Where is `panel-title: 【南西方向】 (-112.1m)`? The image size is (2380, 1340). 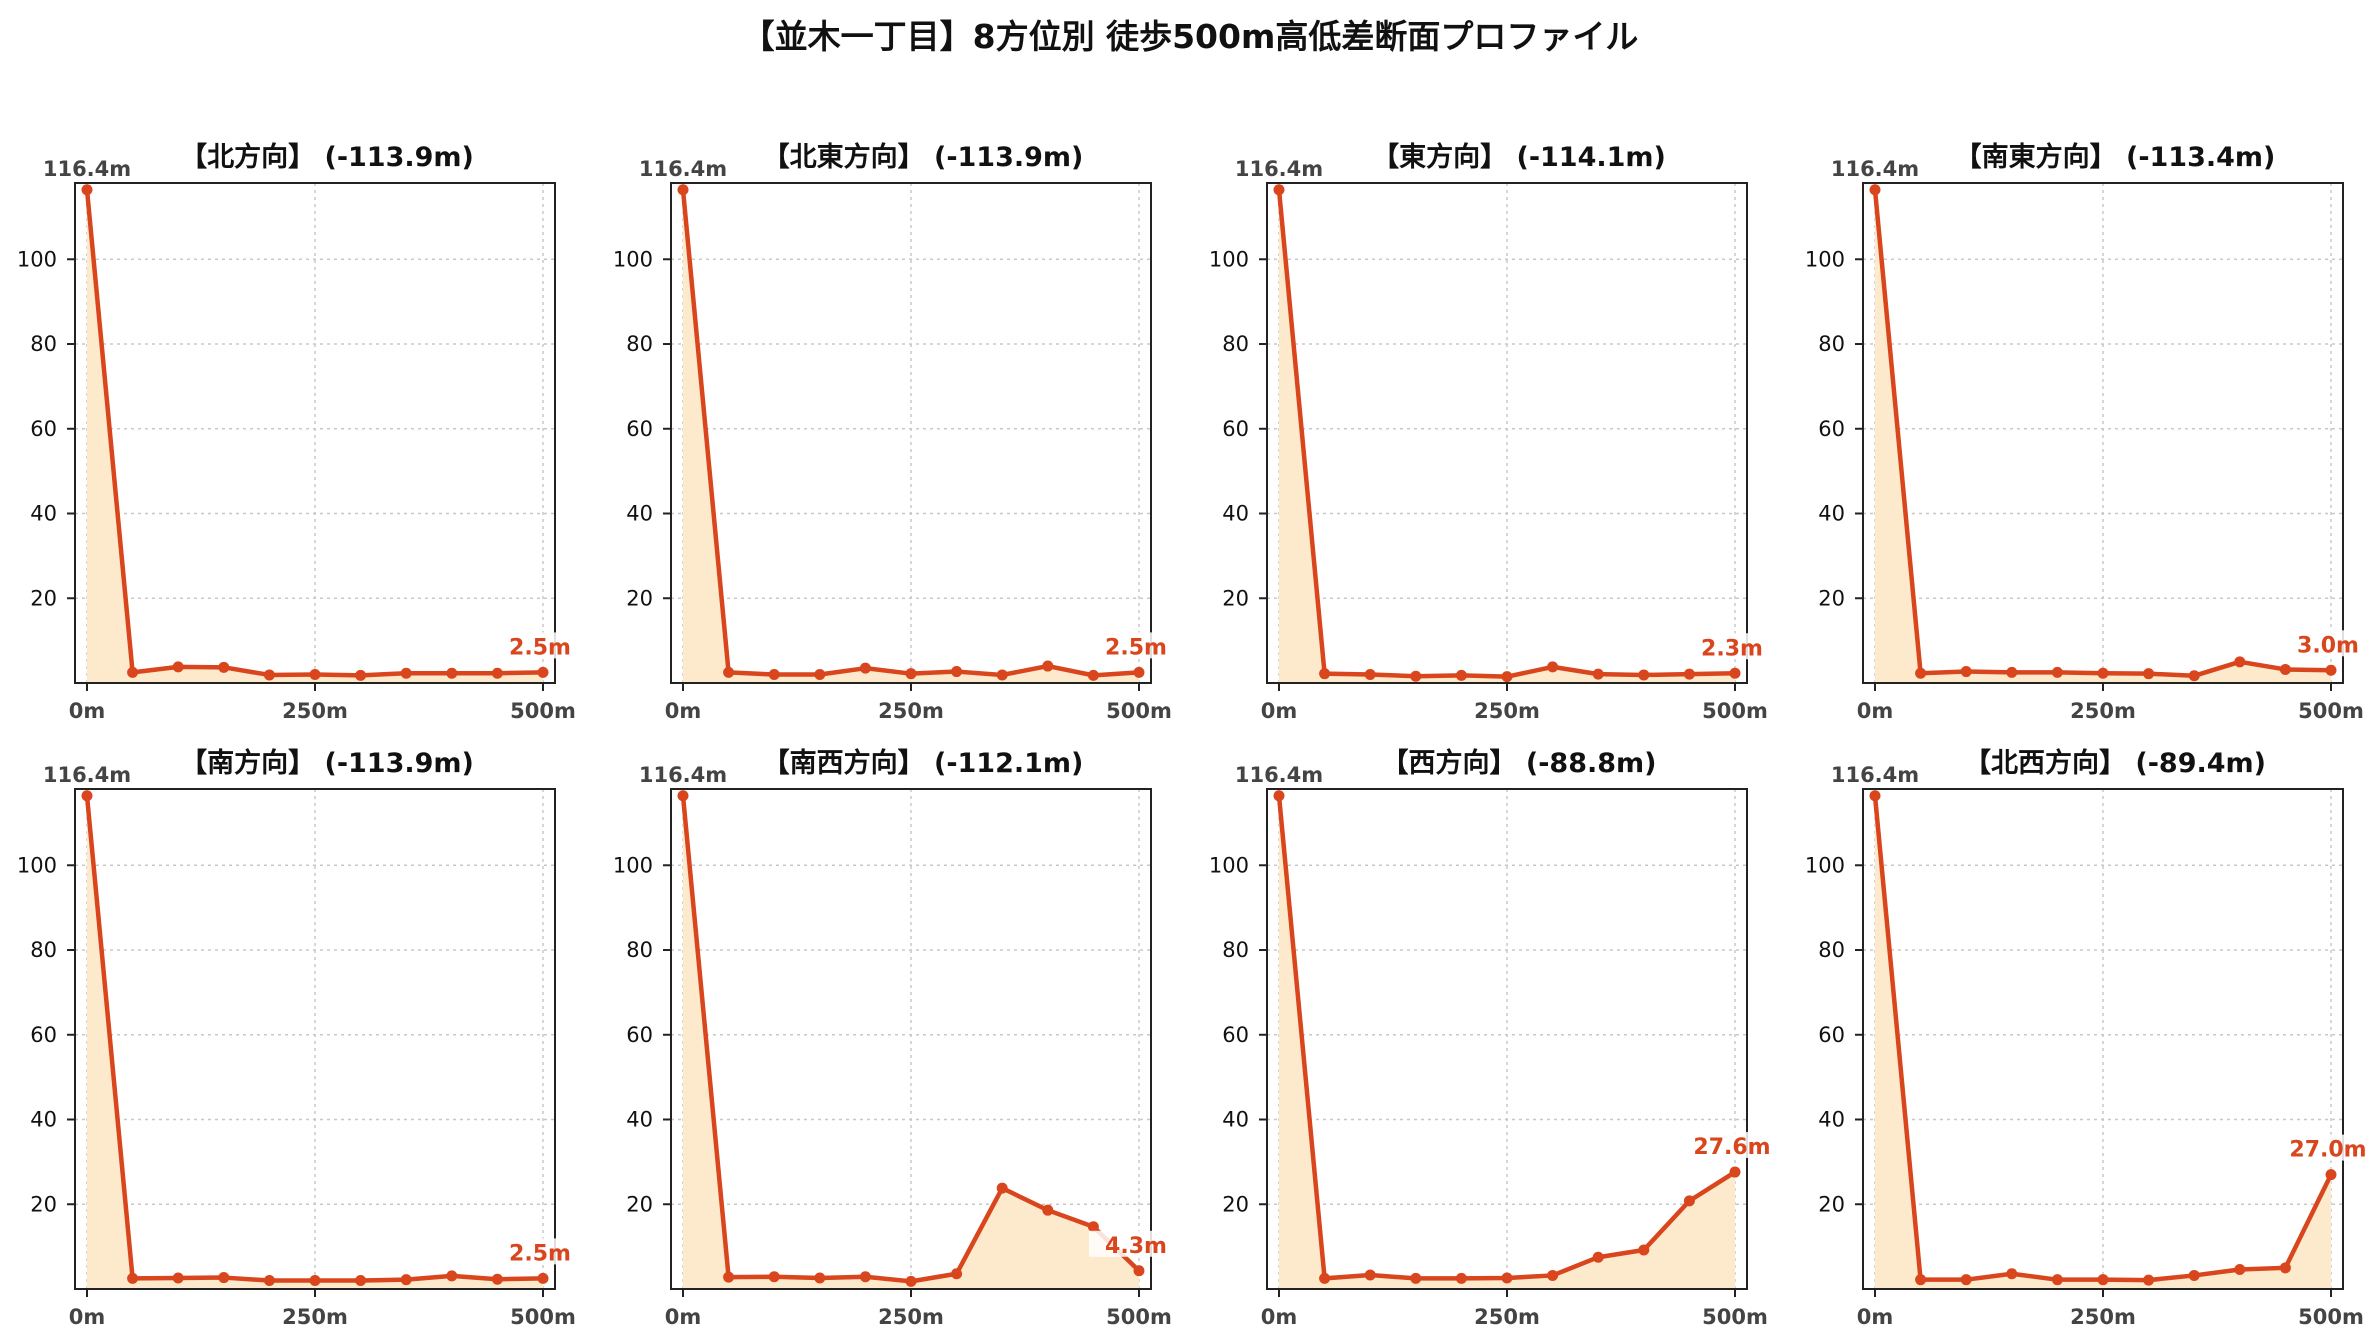 panel-title: 【南西方向】 (-112.1m) is located at coordinates (923, 763).